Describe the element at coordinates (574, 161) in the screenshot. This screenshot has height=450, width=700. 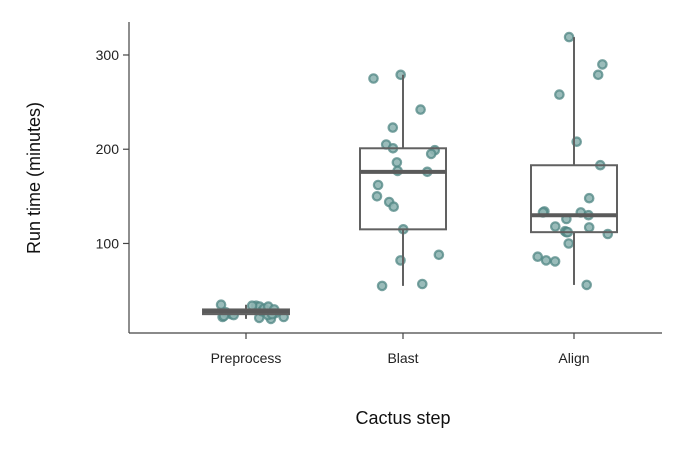
I see `box-align` at that location.